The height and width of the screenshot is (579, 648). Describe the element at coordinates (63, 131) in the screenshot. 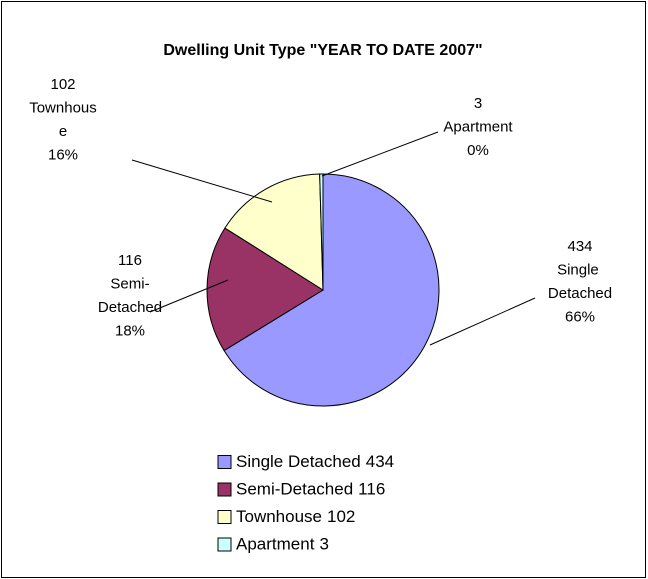

I see `label-line: e` at that location.